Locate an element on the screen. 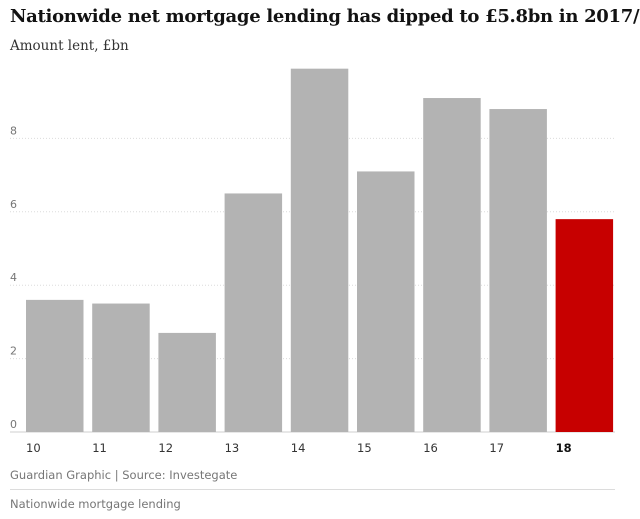 Image resolution: width=640 pixels, height=519 pixels. footer-caption: Nationwide mortgage lending is located at coordinates (95, 504).